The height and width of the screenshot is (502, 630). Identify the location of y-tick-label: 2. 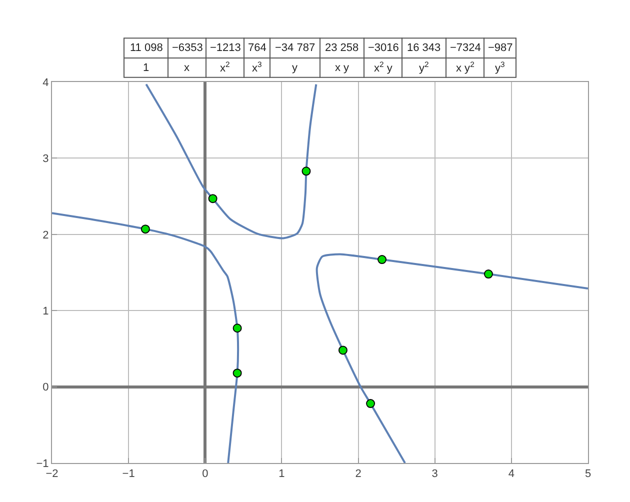
(45, 235).